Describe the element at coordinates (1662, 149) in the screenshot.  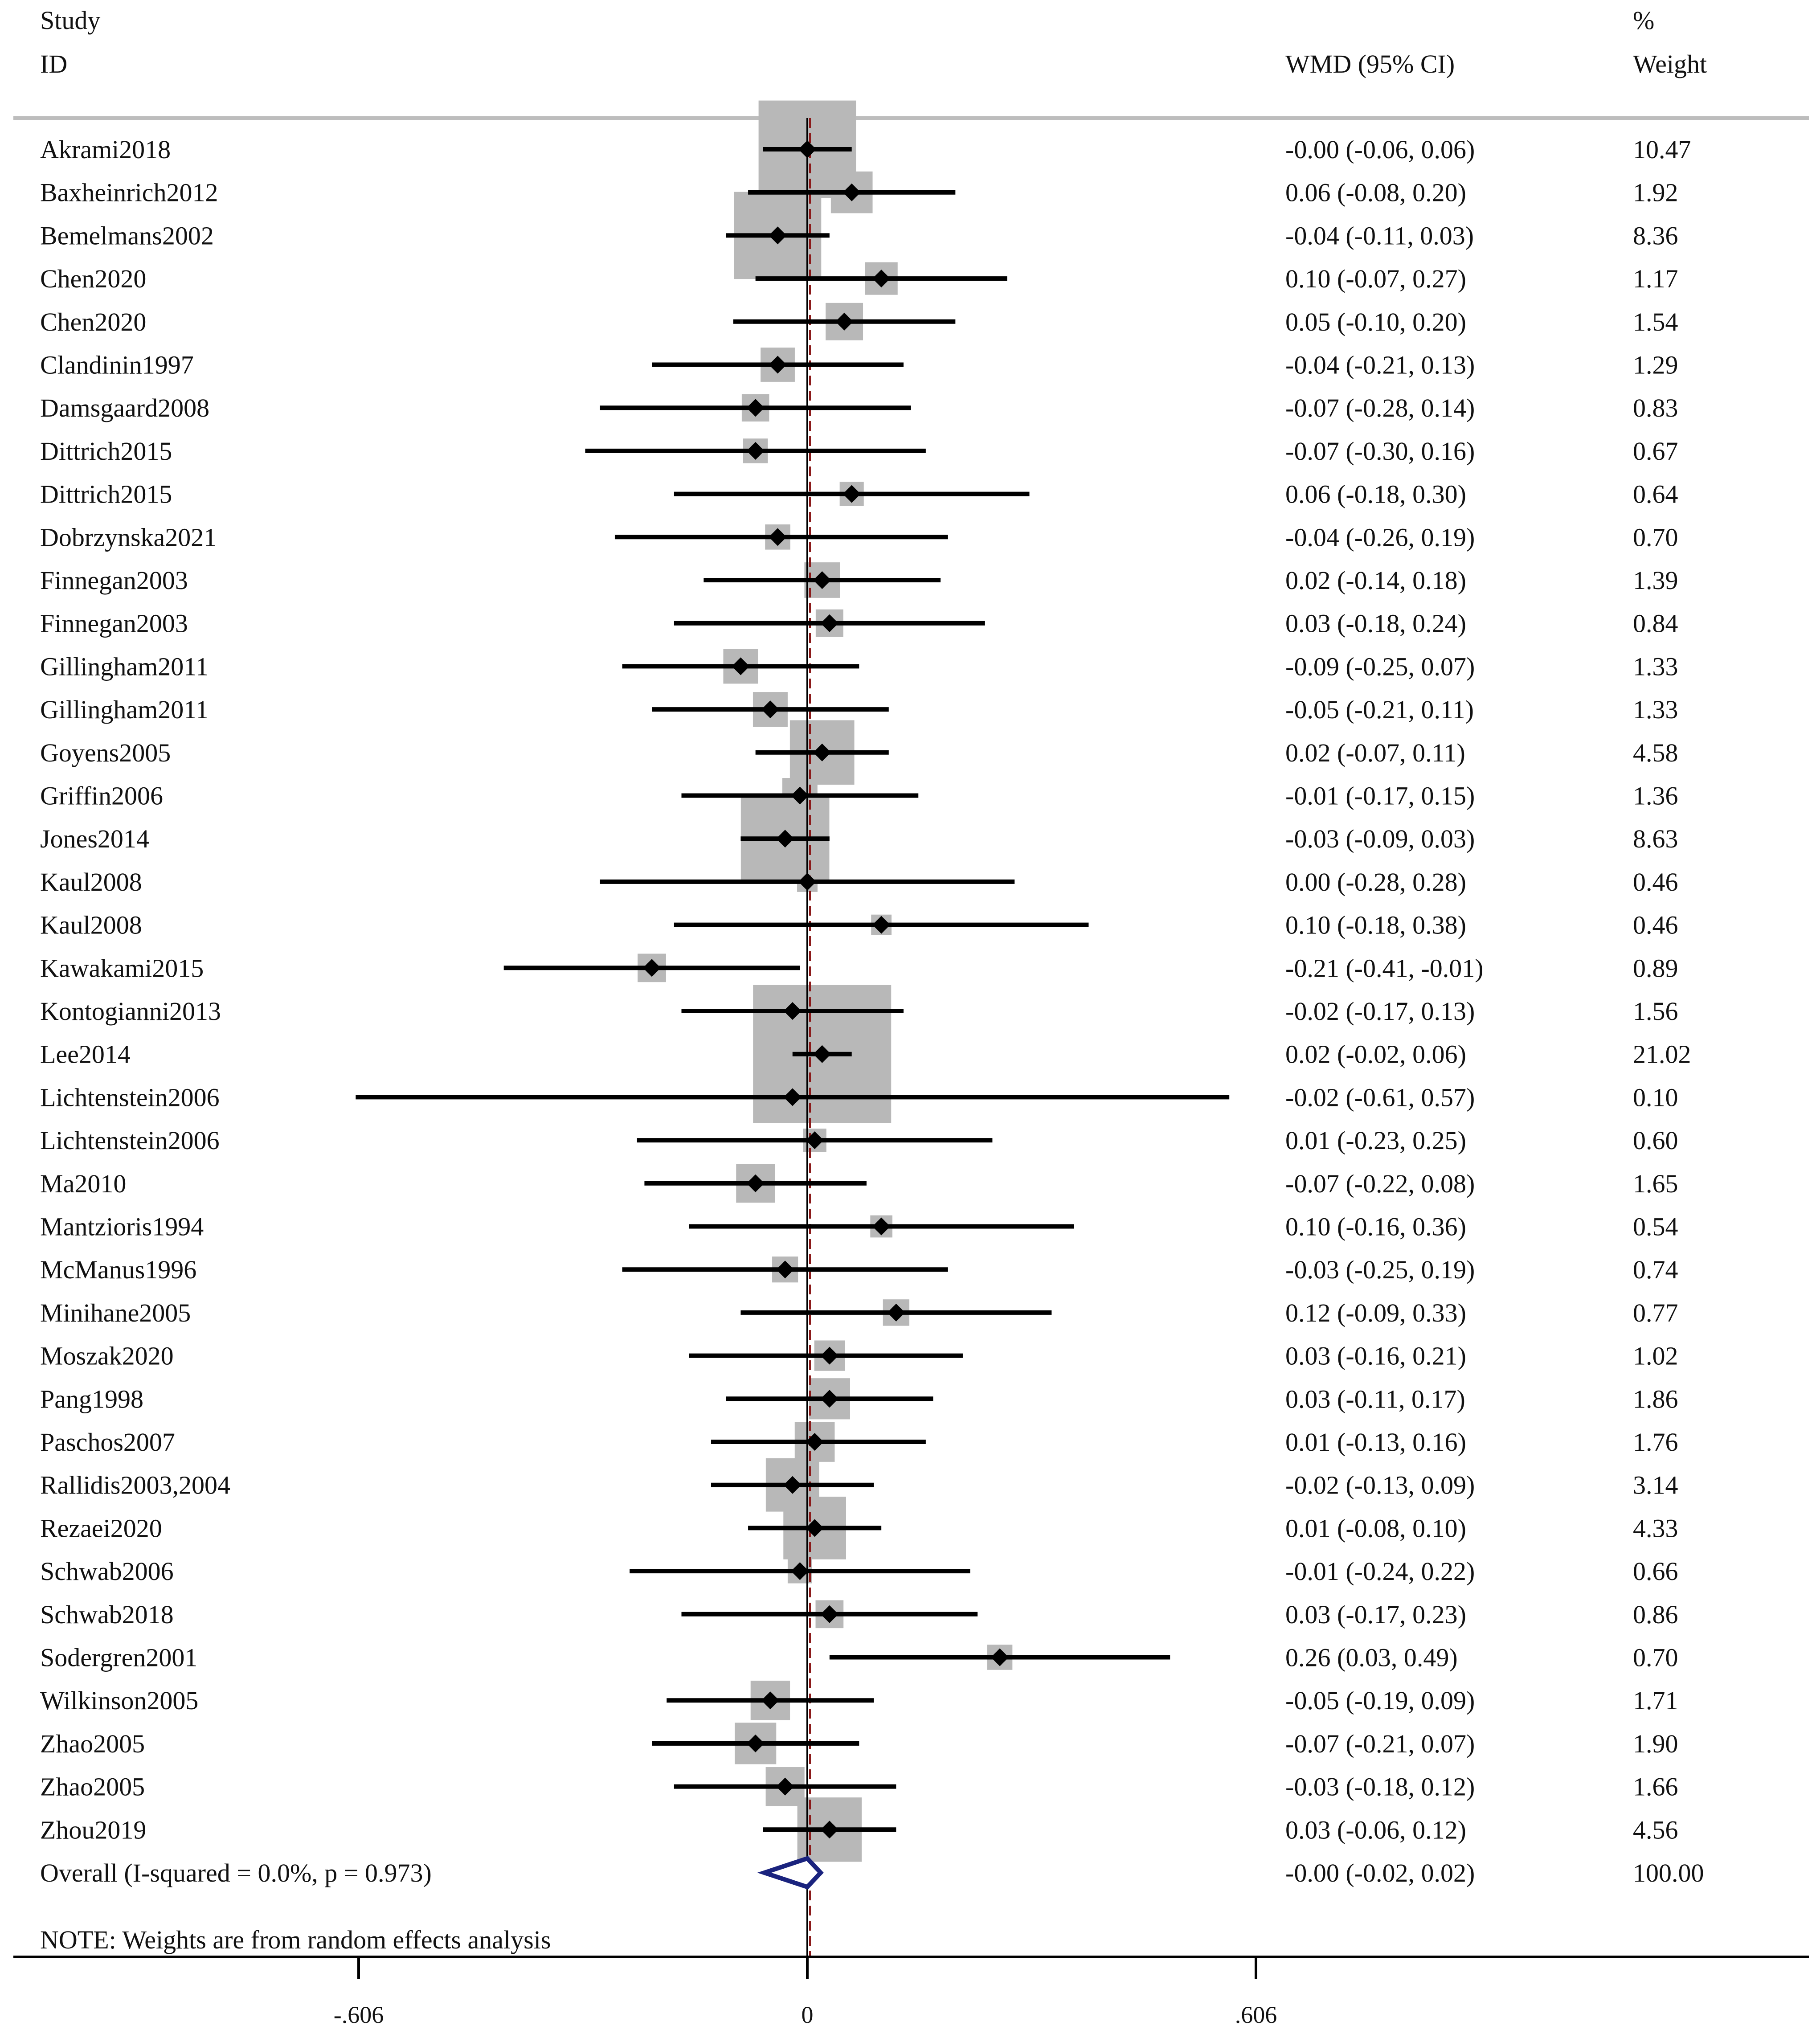
I see `weight-value: 10.47` at that location.